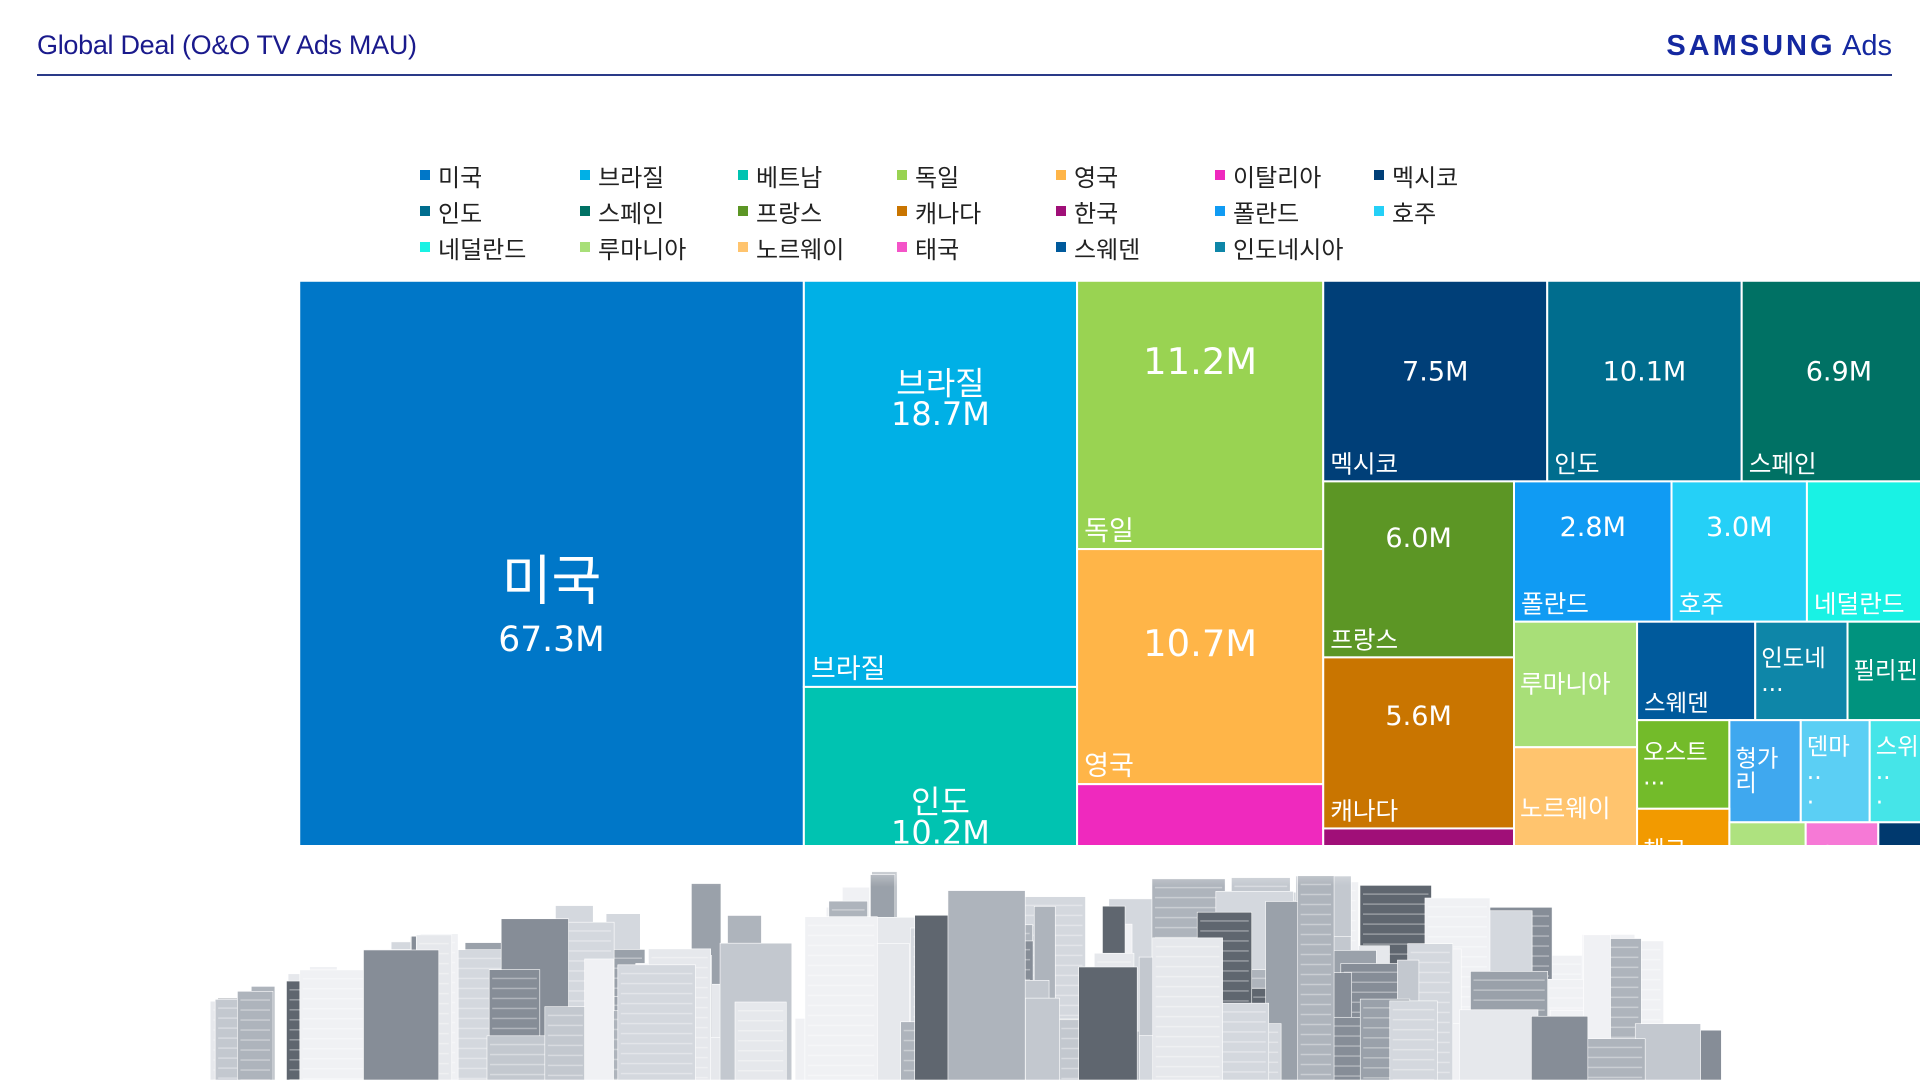  What do you see at coordinates (1783, 463) in the screenshot?
I see `tile-label: 스페인` at bounding box center [1783, 463].